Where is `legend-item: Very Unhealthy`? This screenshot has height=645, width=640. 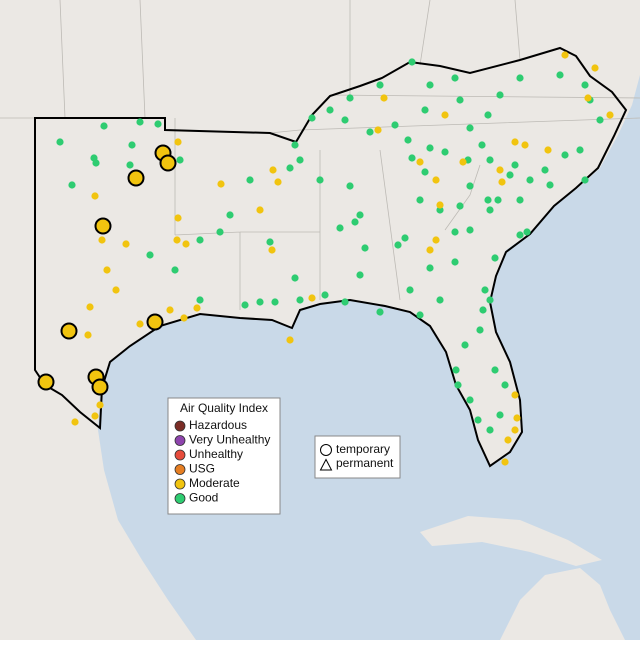
legend-item: Very Unhealthy is located at coordinates (229, 440).